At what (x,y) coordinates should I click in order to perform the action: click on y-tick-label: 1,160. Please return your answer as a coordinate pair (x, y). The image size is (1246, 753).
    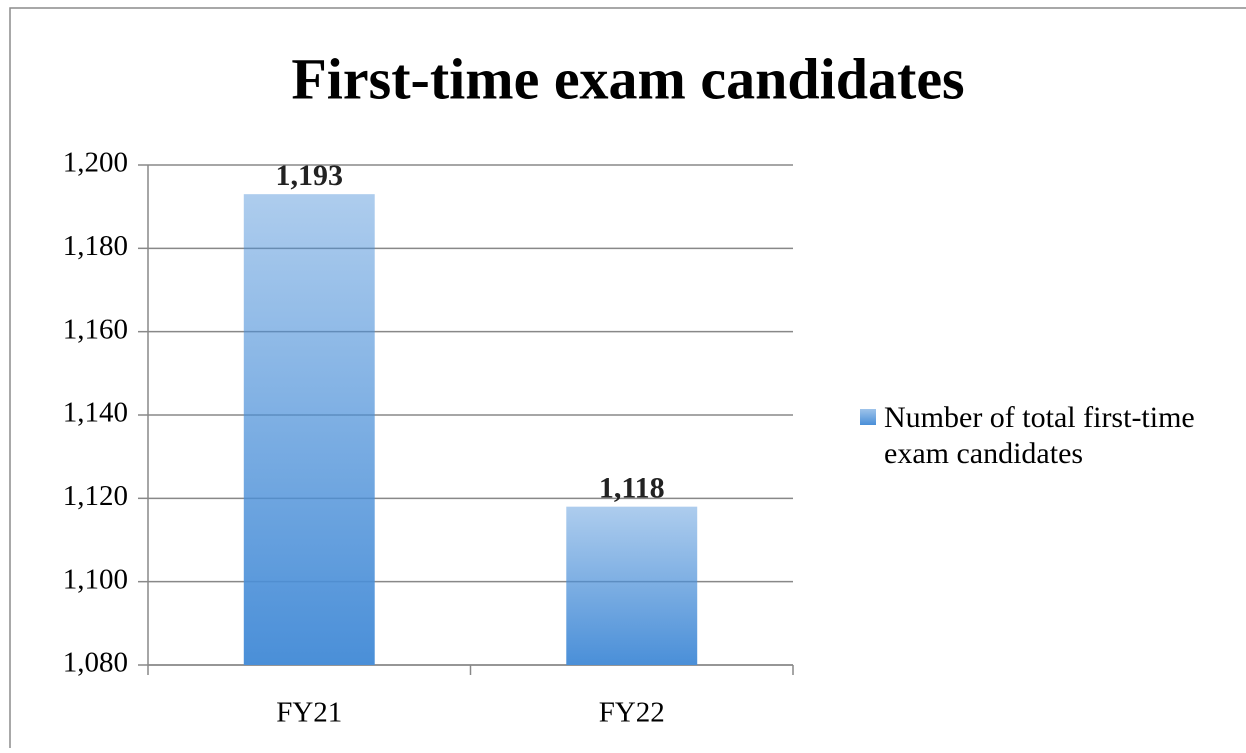
    Looking at the image, I should click on (95, 329).